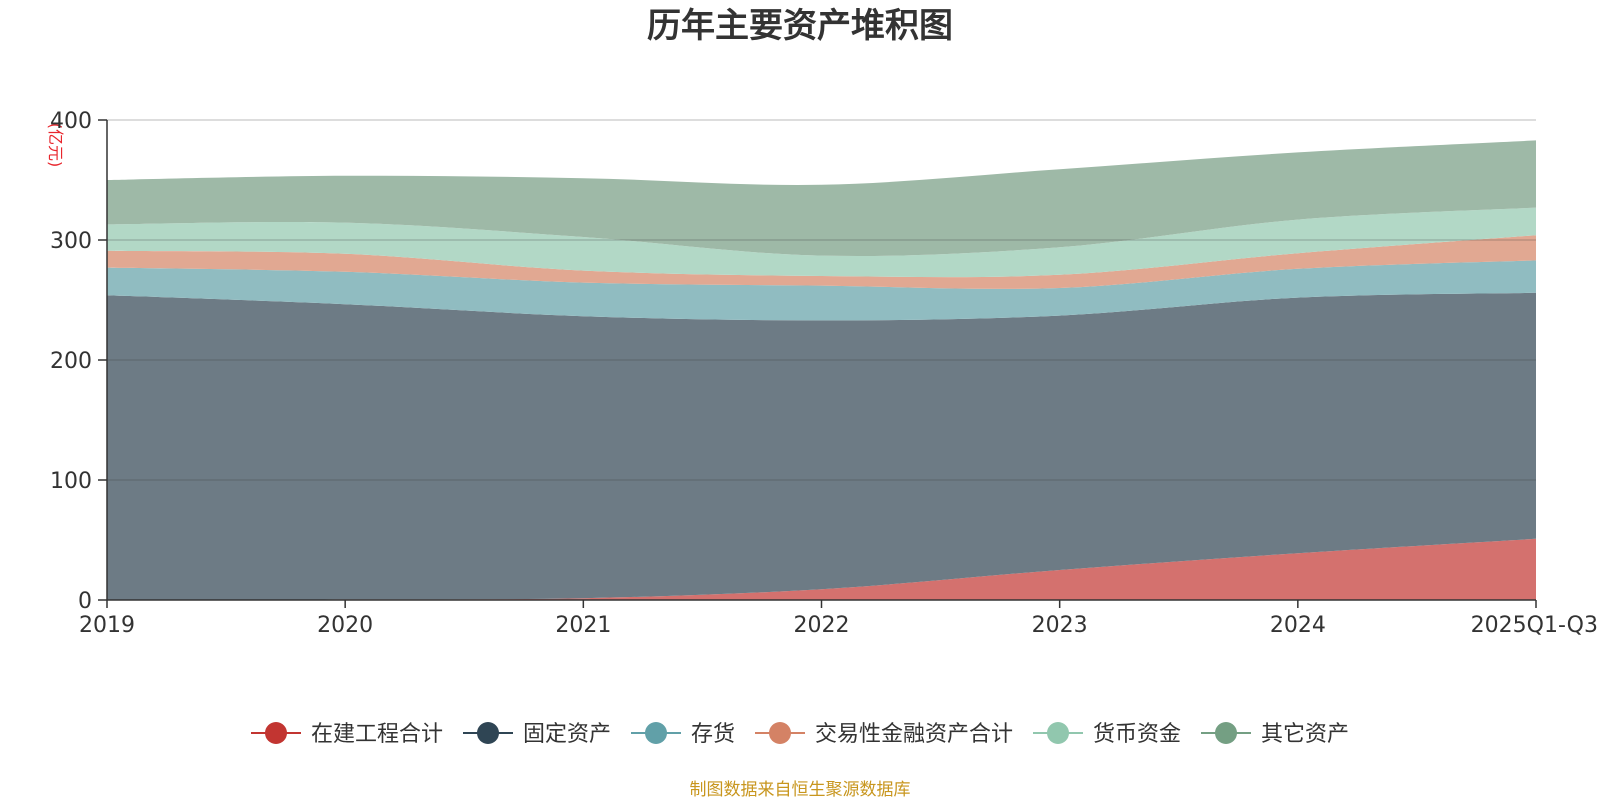 The height and width of the screenshot is (800, 1600). I want to click on legend-item: 其它资产, so click(1275, 734).